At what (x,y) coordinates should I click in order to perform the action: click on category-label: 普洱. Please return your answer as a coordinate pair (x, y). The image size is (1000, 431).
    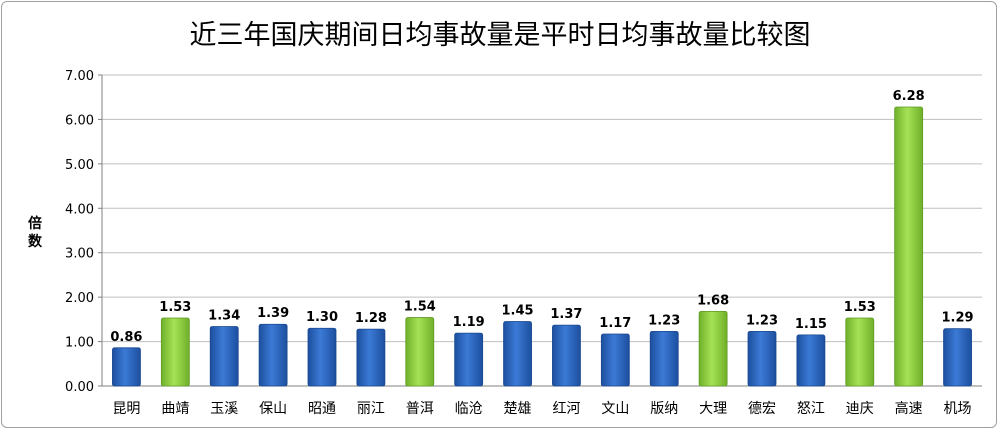
    Looking at the image, I should click on (420, 409).